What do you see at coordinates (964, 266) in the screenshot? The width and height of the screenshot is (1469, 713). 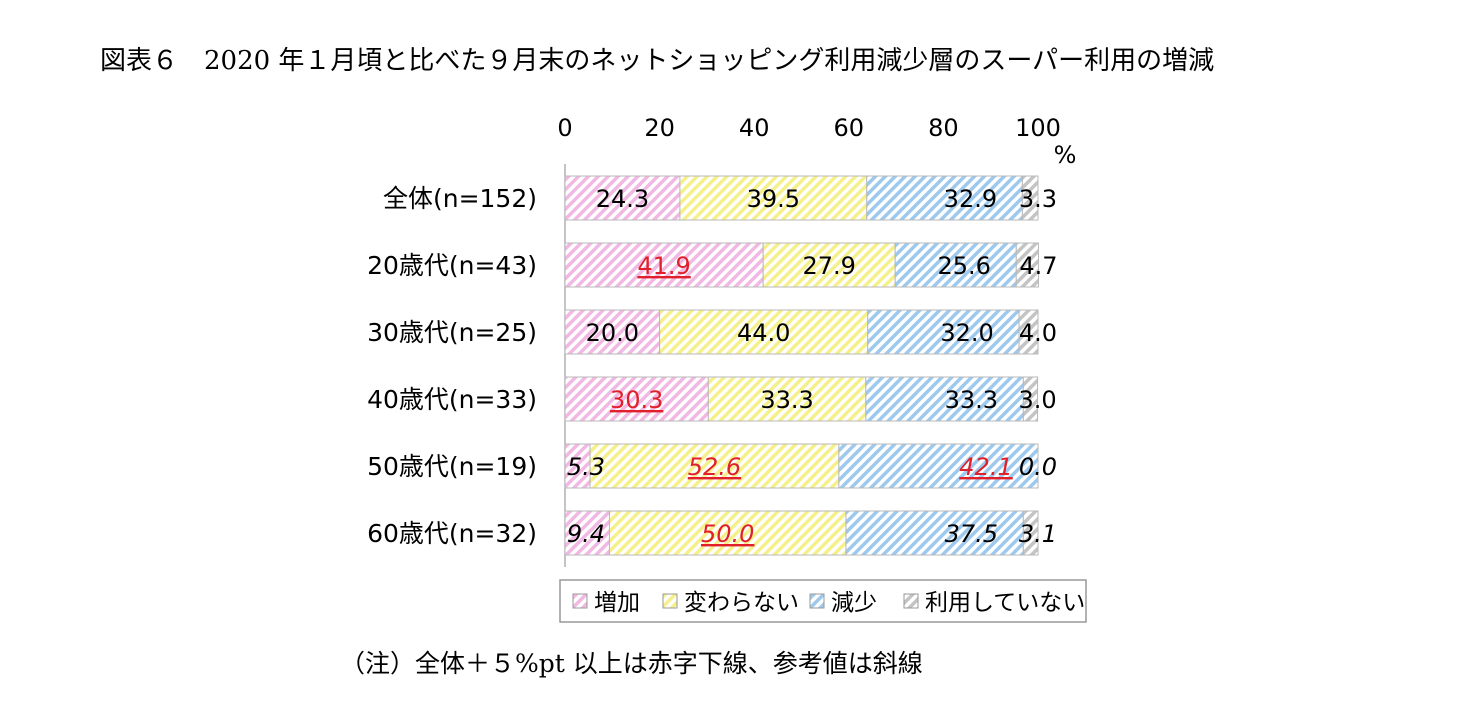 I see `data-label: 25.6` at bounding box center [964, 266].